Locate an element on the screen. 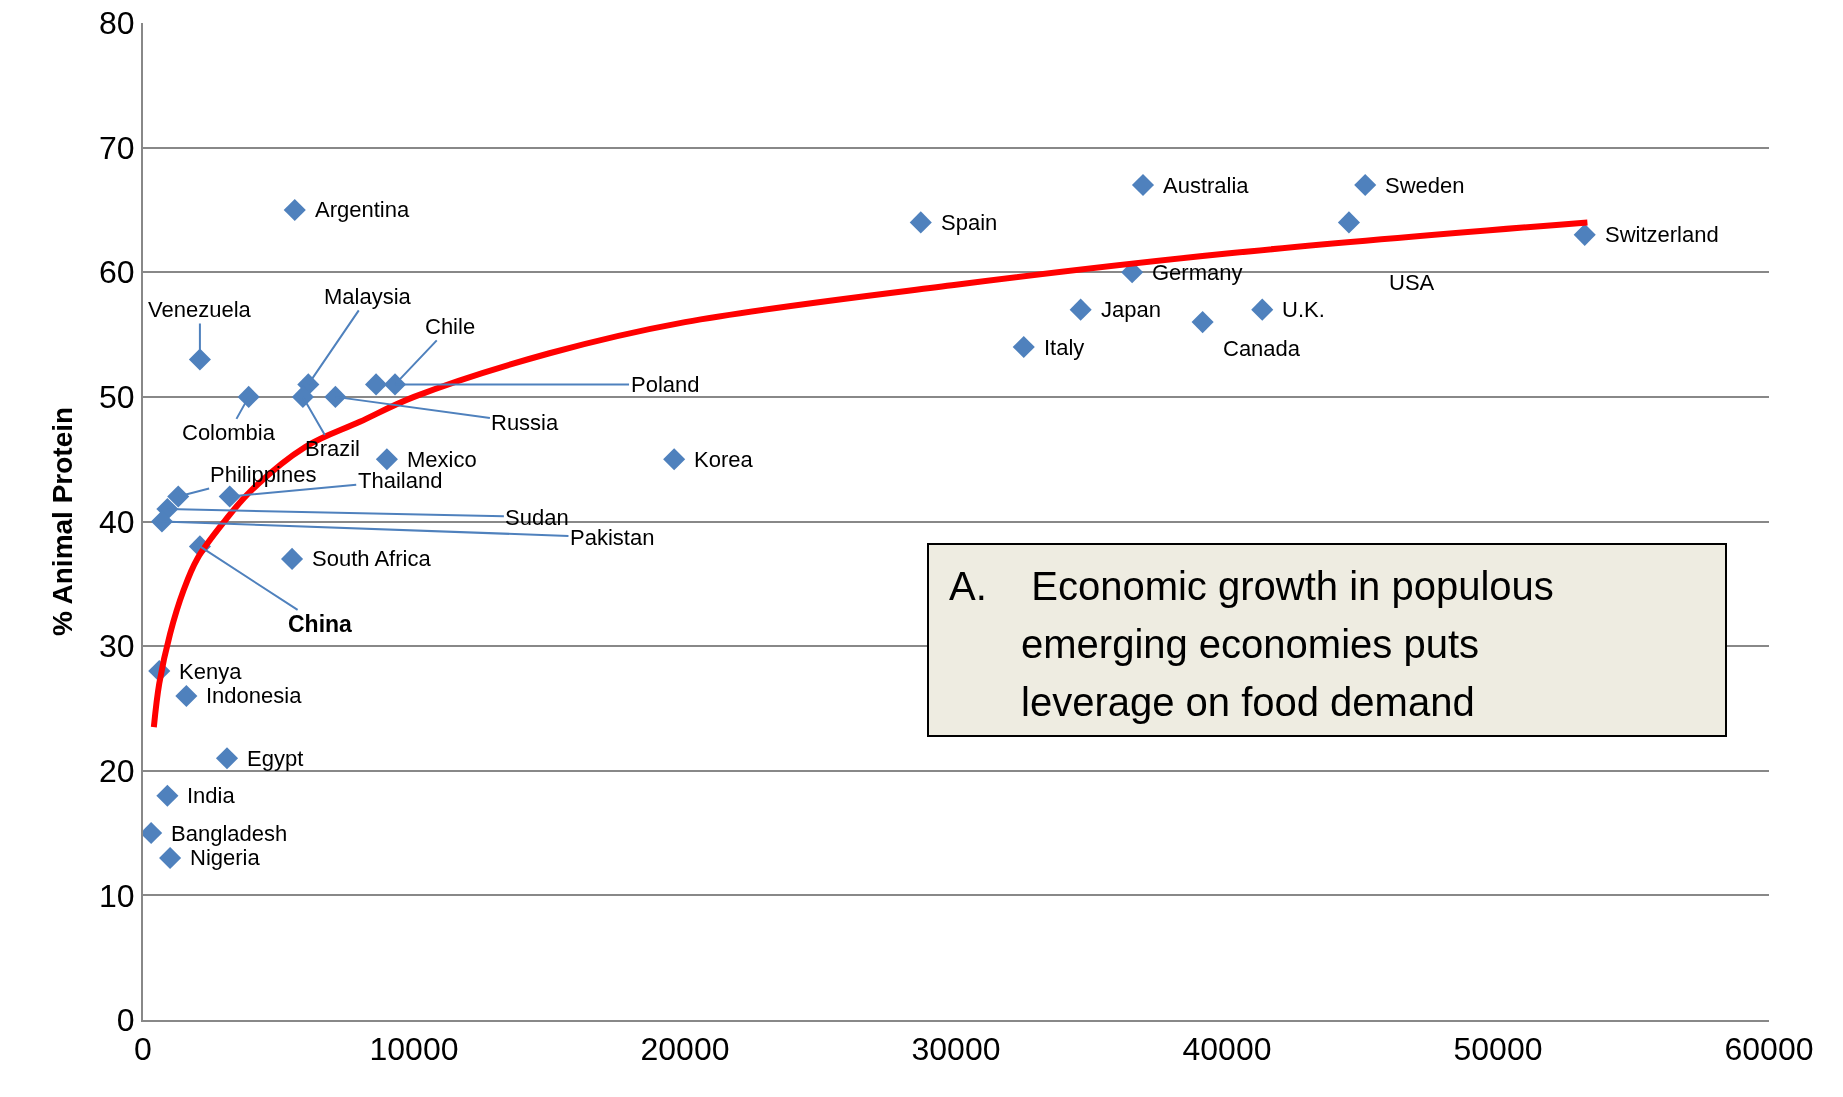 The image size is (1843, 1097). annotation: Poland is located at coordinates (665, 384).